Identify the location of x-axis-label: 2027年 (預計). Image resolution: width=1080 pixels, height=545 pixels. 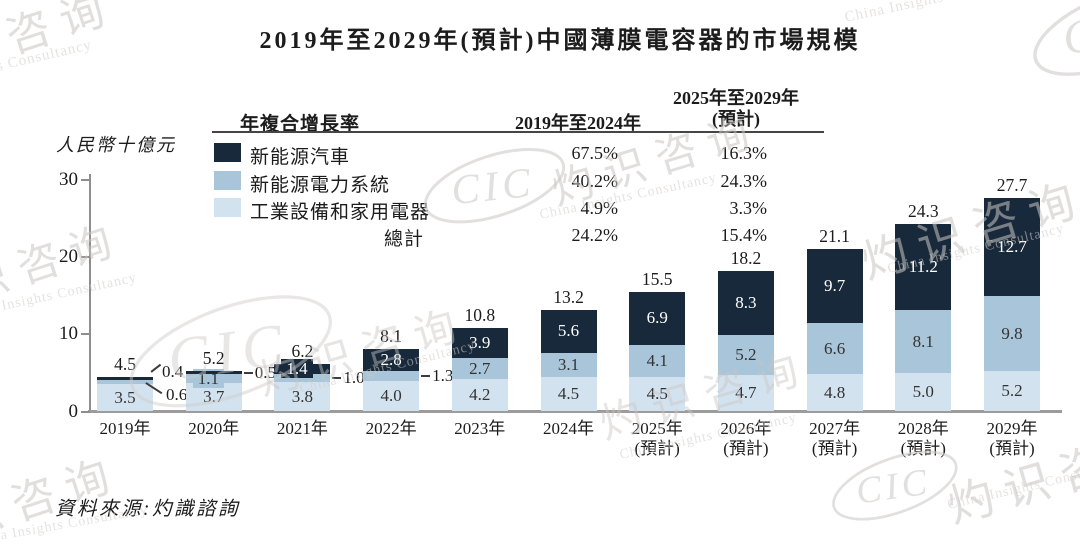
(835, 439).